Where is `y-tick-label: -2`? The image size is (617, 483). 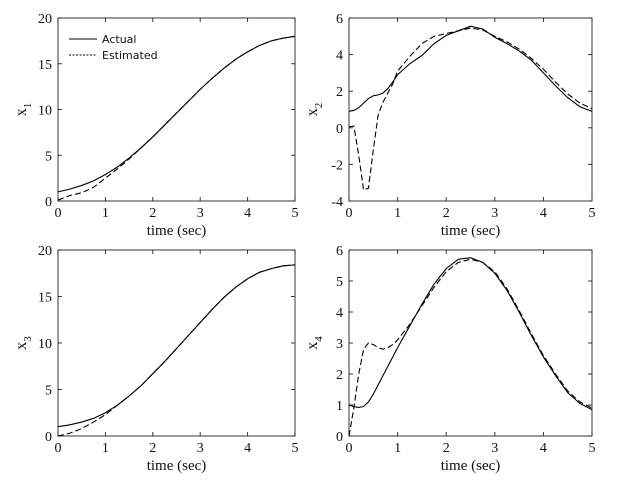 y-tick-label: -2 is located at coordinates (337, 165).